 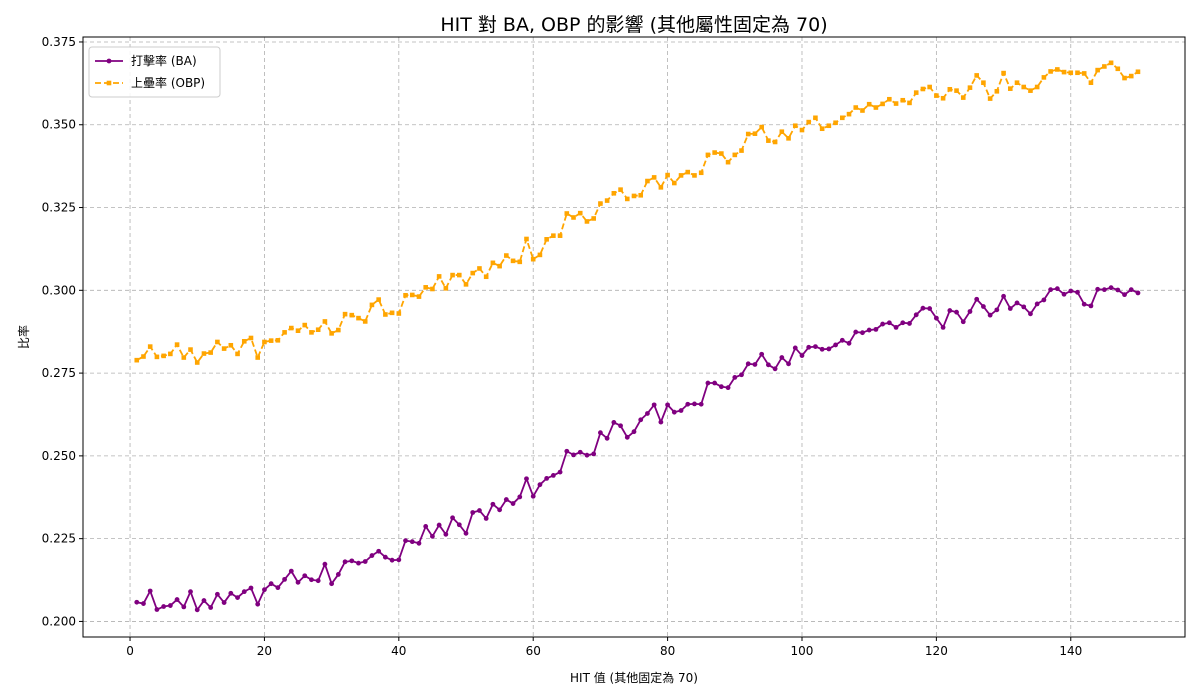 I want to click on y-tick-label: 0.350, so click(x=59, y=125).